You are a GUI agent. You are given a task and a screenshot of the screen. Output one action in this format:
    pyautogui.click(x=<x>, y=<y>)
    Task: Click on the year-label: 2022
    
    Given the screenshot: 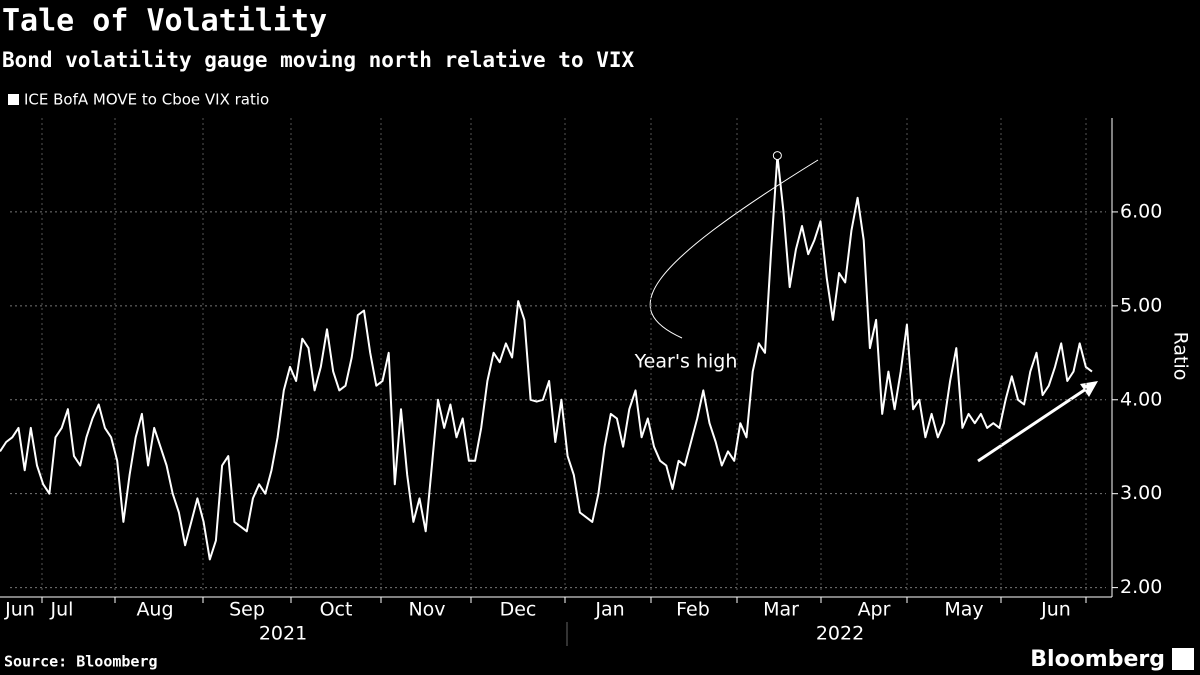 What is the action you would take?
    pyautogui.click(x=840, y=634)
    